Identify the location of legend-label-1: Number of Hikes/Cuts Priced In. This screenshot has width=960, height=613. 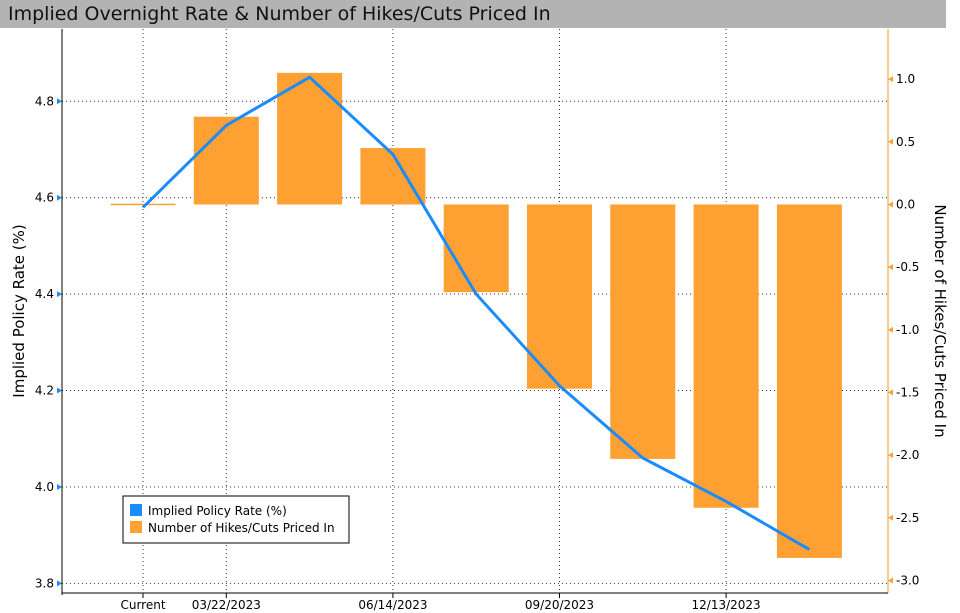
(241, 528).